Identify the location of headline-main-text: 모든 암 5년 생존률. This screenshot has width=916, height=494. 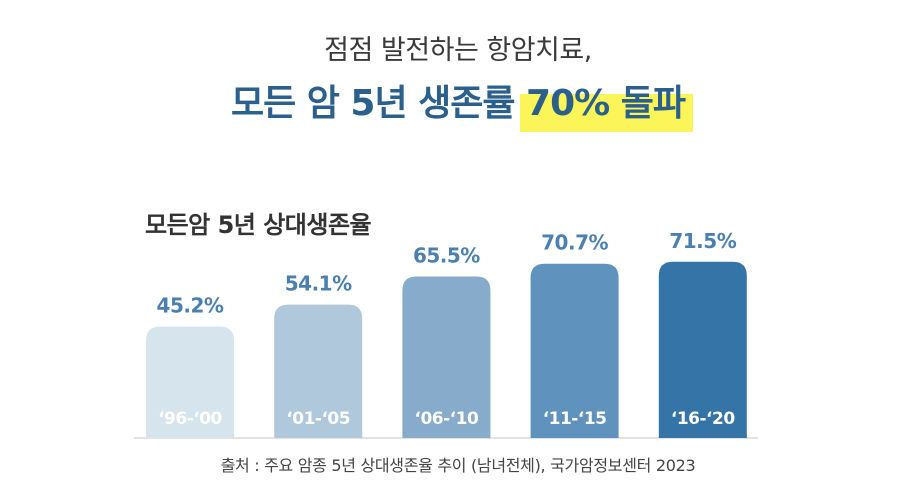
(379, 103).